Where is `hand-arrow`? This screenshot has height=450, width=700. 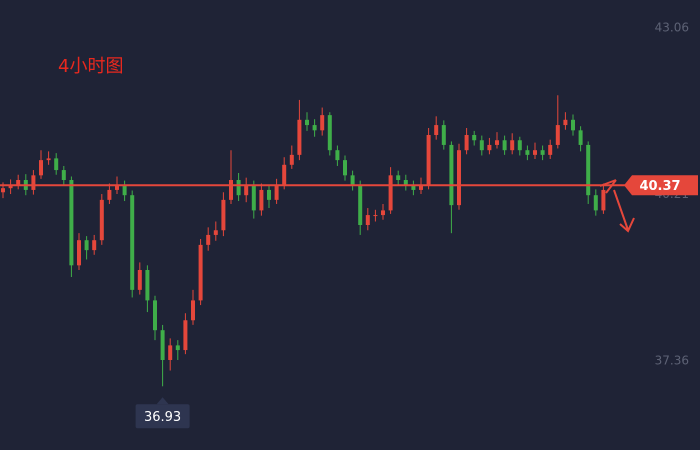 hand-arrow is located at coordinates (617, 206).